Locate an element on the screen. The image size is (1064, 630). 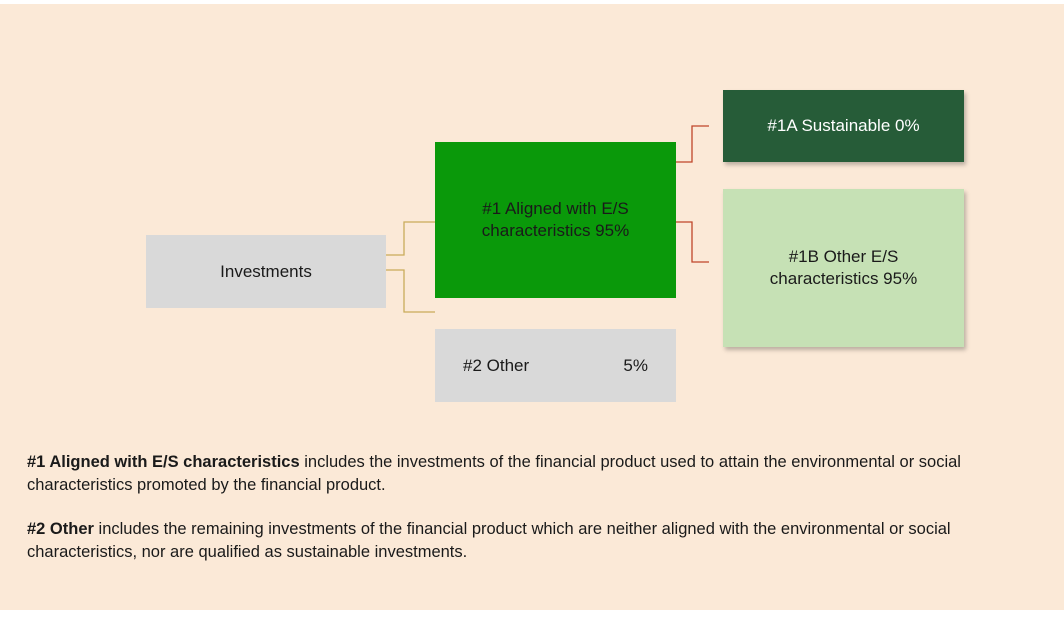
node-value: 5% is located at coordinates (635, 365).